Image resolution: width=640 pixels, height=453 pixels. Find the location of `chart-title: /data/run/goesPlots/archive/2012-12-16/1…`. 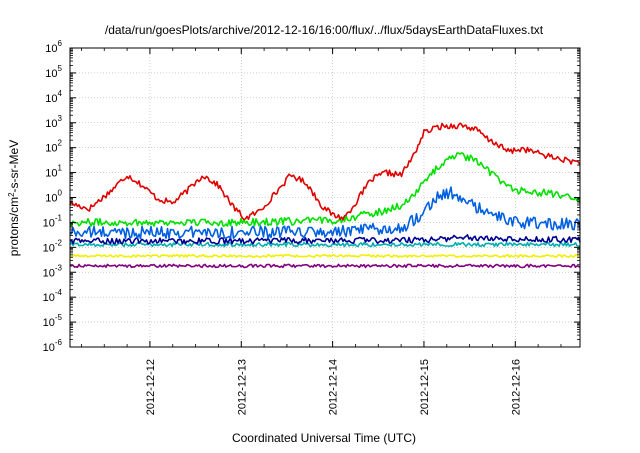

chart-title: /data/run/goesPlots/archive/2012-12-16/1… is located at coordinates (324, 30).